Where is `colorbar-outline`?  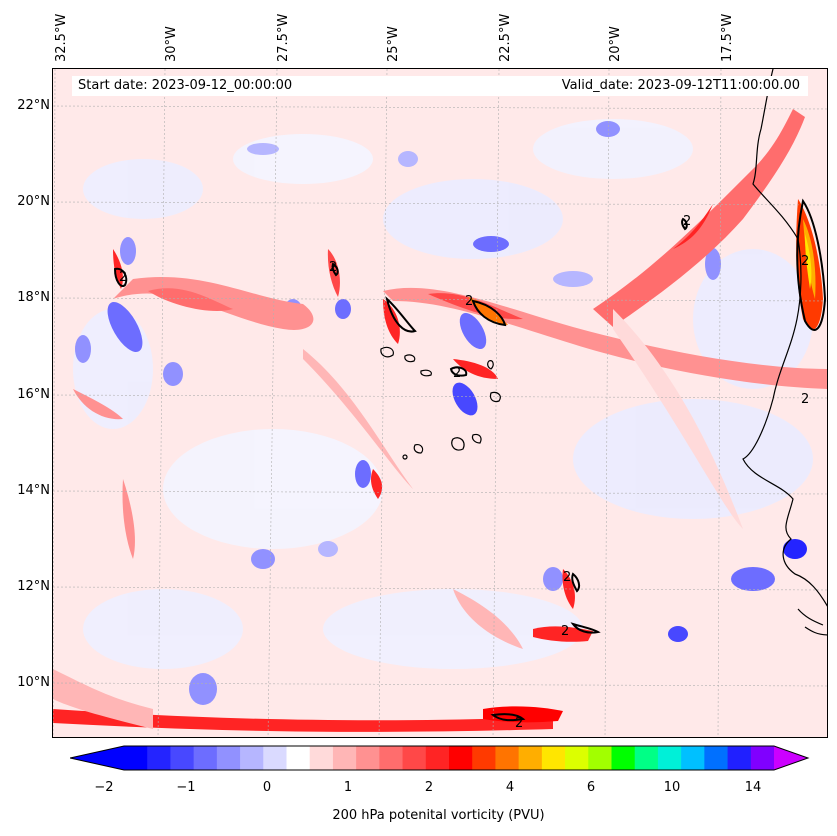 colorbar-outline is located at coordinates (440, 758).